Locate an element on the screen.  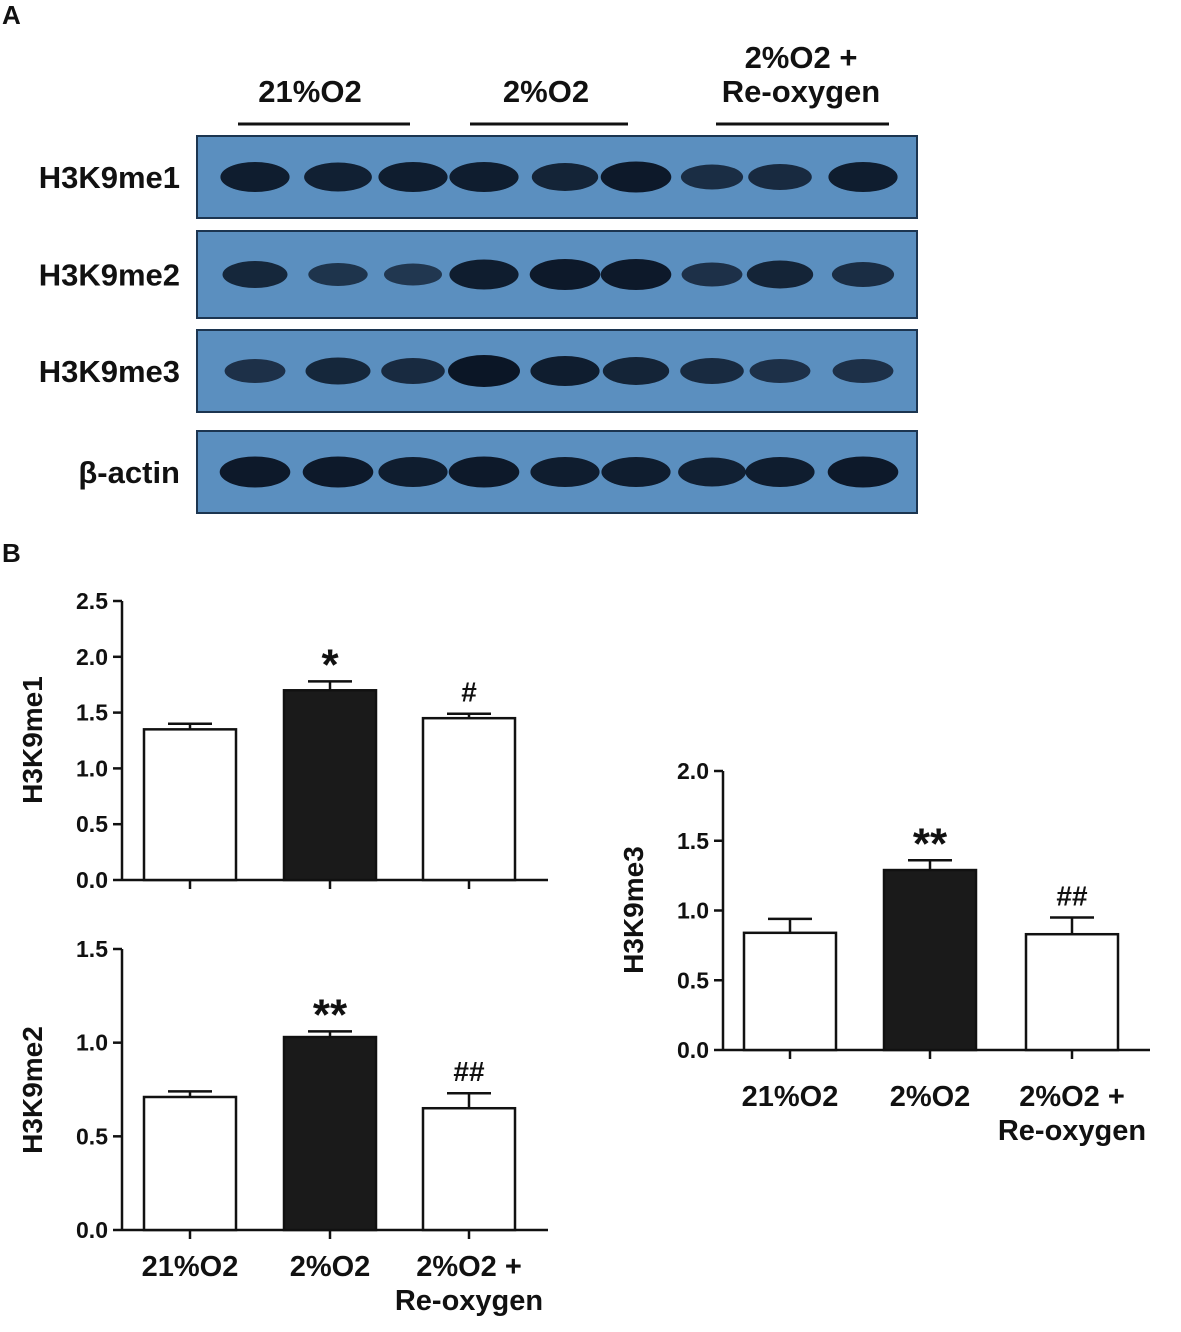
blot-row-label: β-actin is located at coordinates (129, 472).